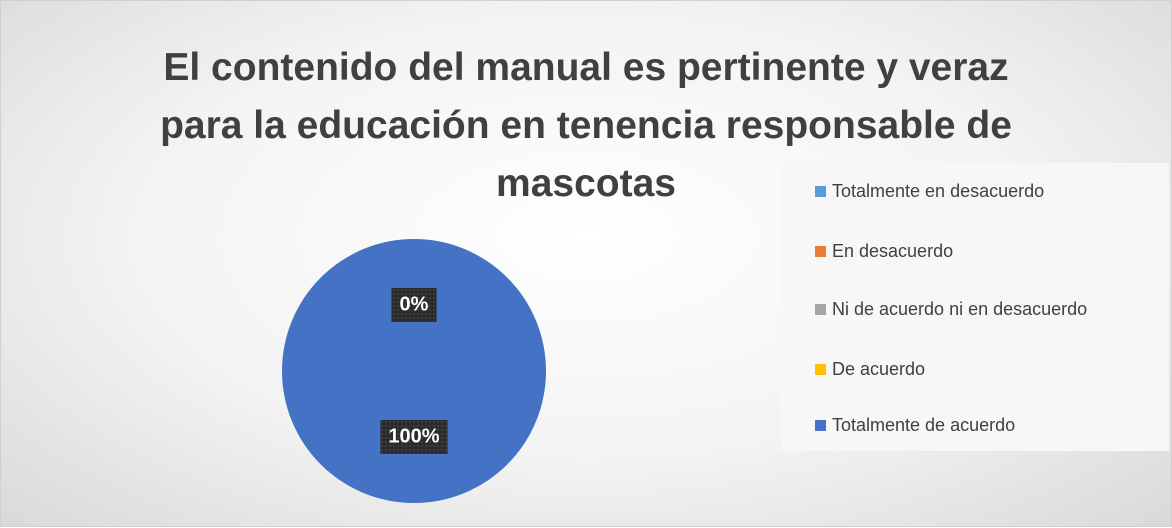  I want to click on data-label-text: 100%, so click(413, 436).